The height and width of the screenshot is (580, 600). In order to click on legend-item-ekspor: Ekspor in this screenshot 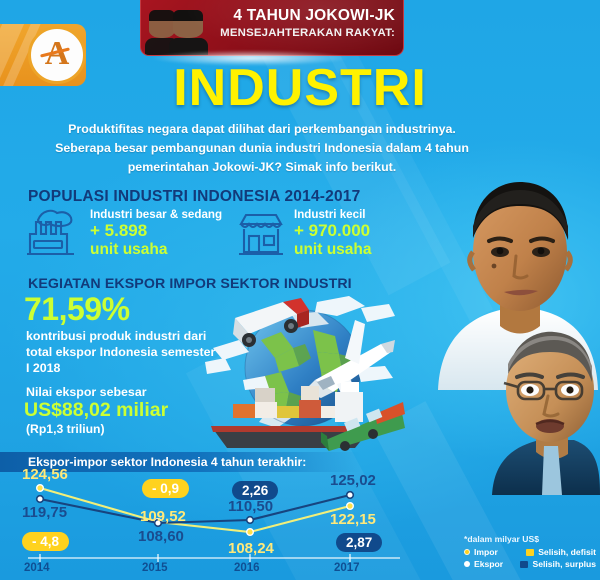, I will do `click(487, 564)`.